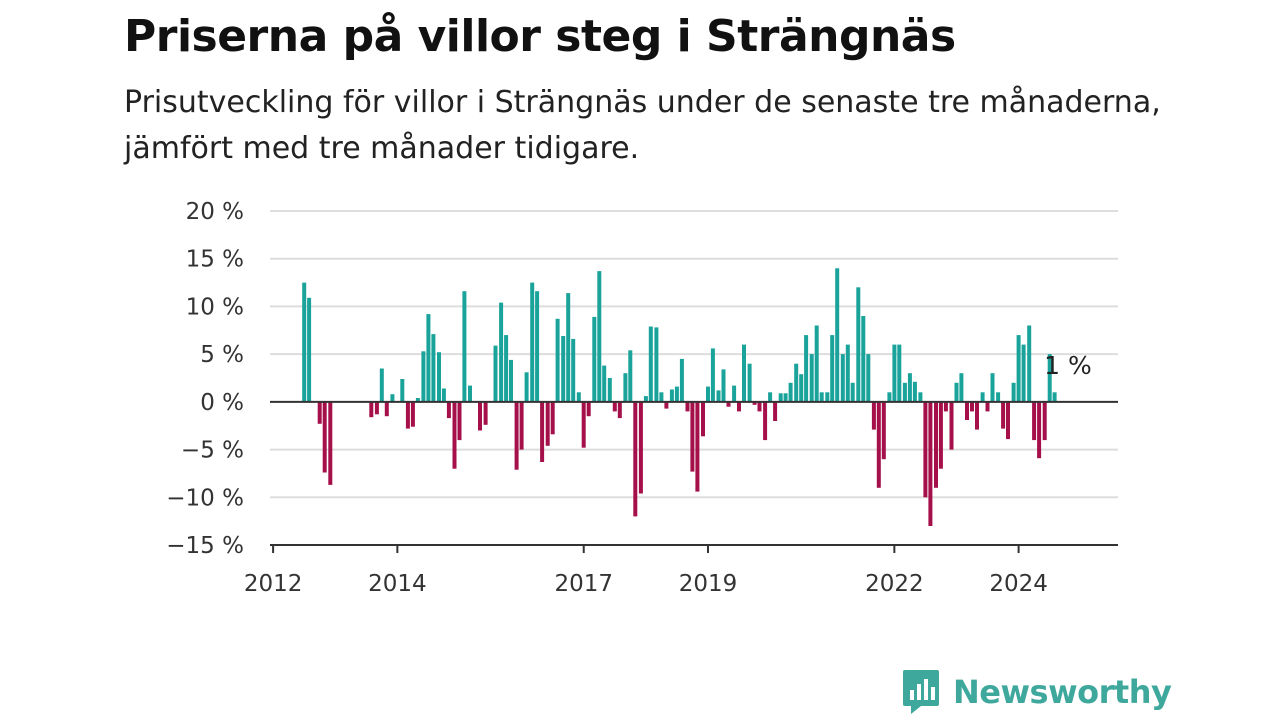 The image size is (1280, 720). Describe the element at coordinates (273, 584) in the screenshot. I see `x-tick-label: 2012` at that location.